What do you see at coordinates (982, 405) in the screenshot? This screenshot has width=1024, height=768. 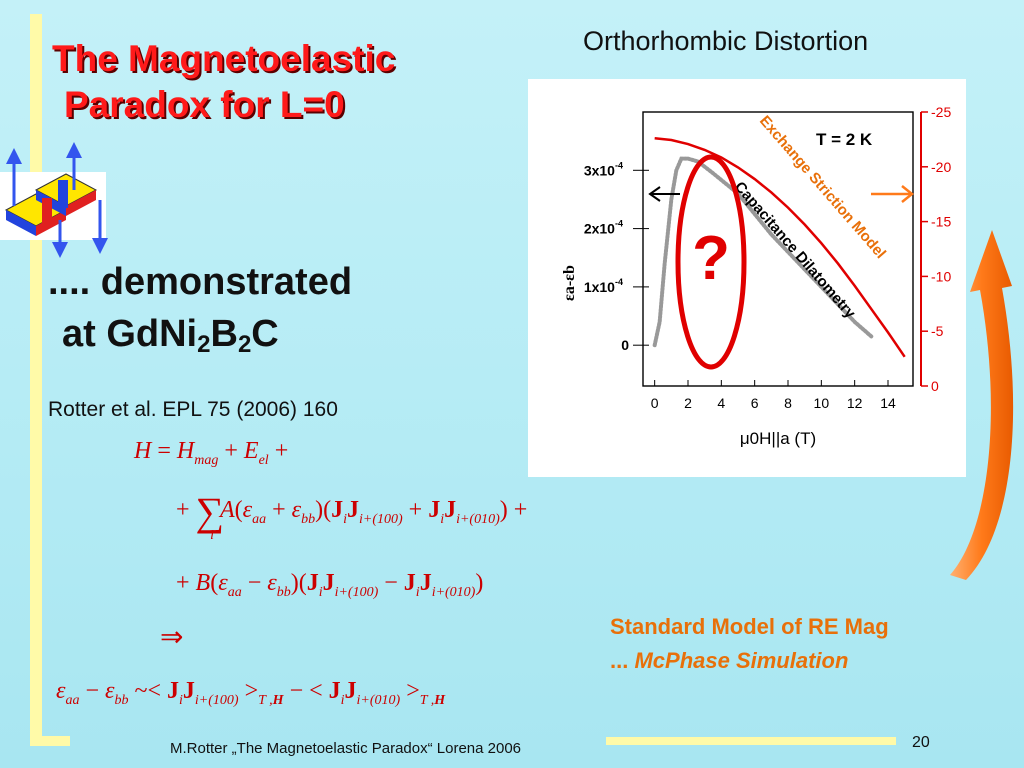 I see `curved-arrow-icon` at bounding box center [982, 405].